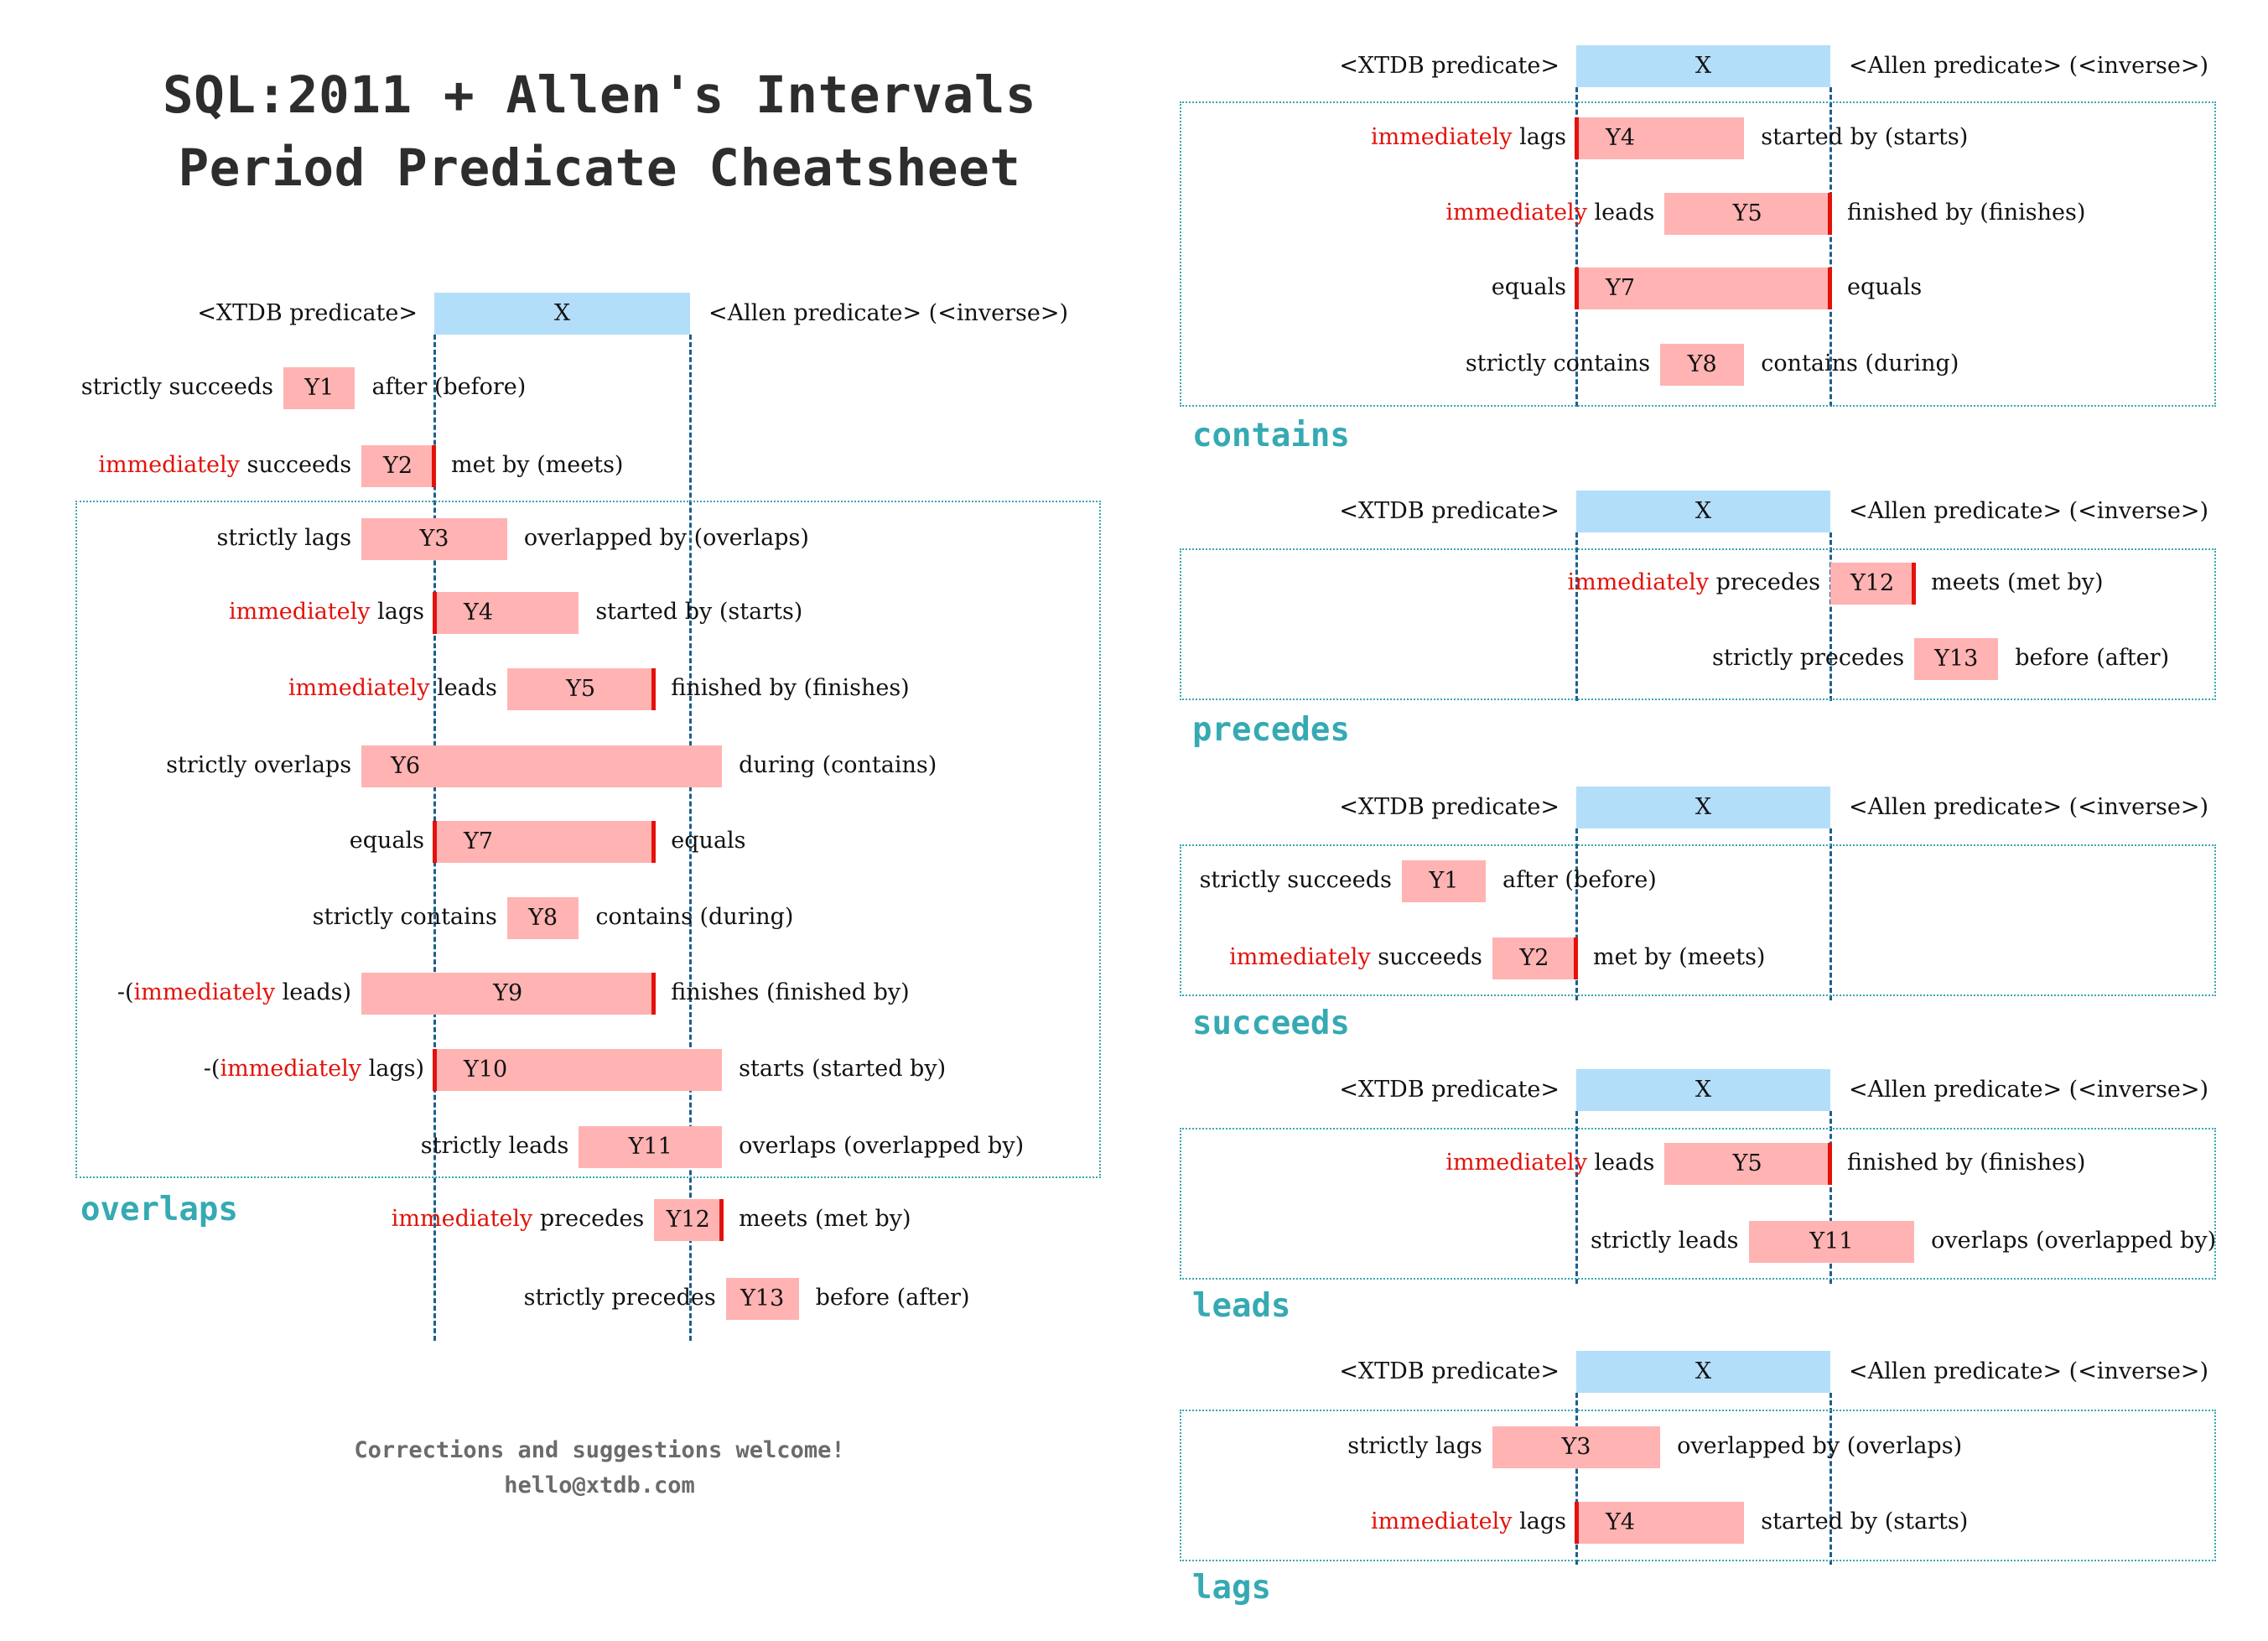 Image resolution: width=2268 pixels, height=1641 pixels. What do you see at coordinates (1698, 254) in the screenshot?
I see `side-contains-group-box` at bounding box center [1698, 254].